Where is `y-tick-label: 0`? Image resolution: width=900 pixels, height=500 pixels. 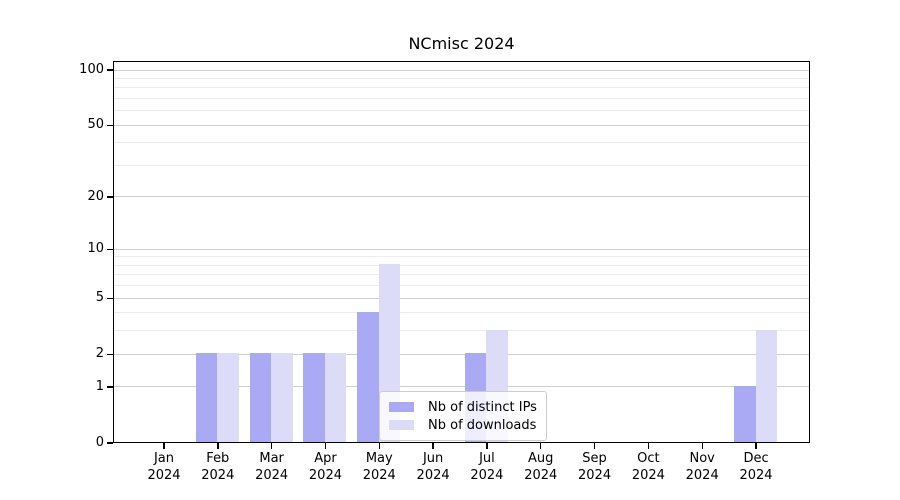 y-tick-label: 0 is located at coordinates (99, 442).